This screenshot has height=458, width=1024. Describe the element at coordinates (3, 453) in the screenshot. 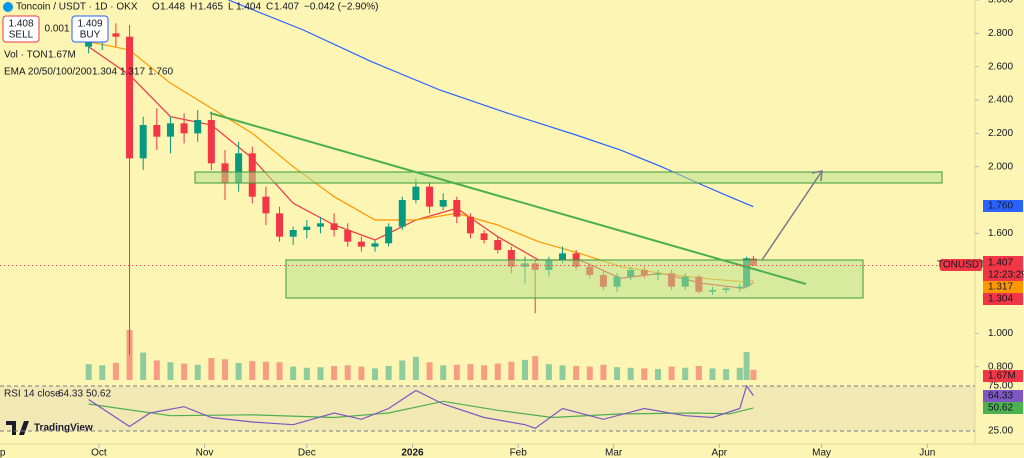

I see `x-tick-label: Sep` at that location.